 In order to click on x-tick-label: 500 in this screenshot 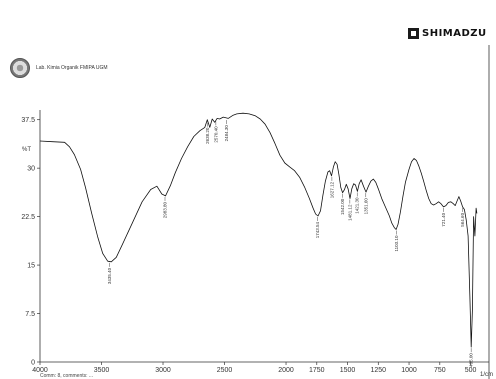, I will do `click(471, 370)`.